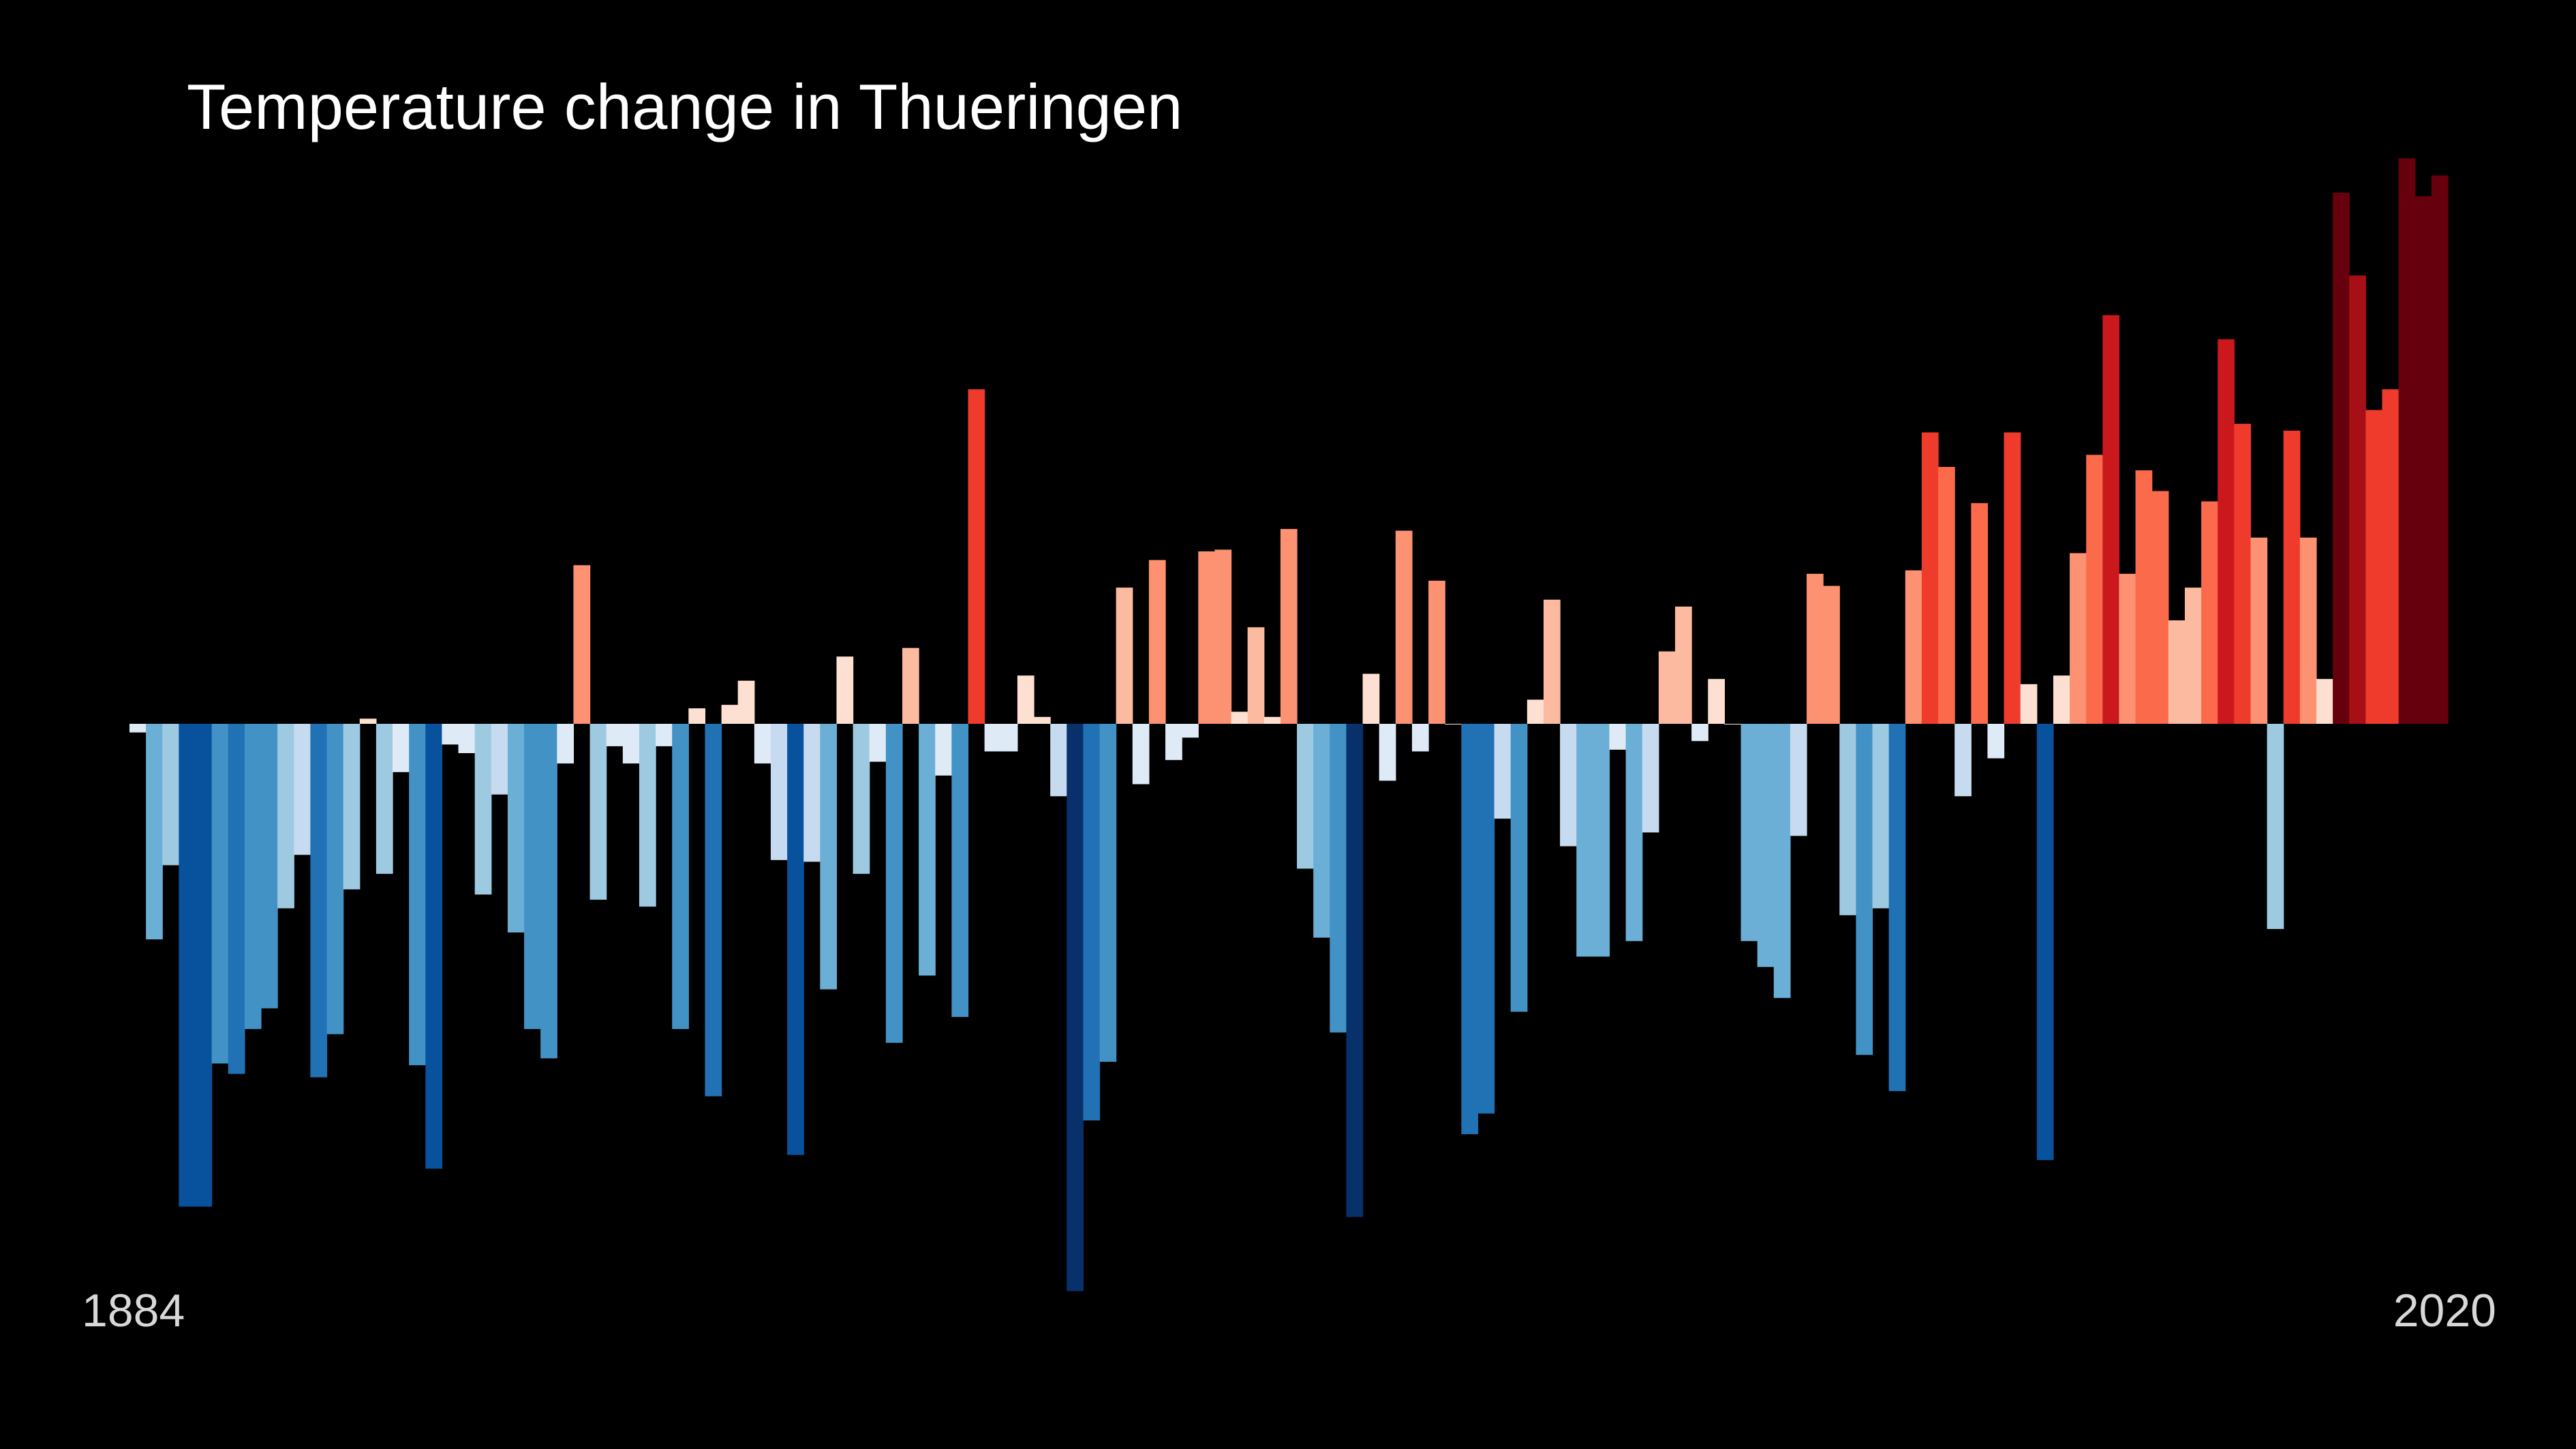 This screenshot has height=1449, width=2576. I want to click on bar-2000, so click(2045, 942).